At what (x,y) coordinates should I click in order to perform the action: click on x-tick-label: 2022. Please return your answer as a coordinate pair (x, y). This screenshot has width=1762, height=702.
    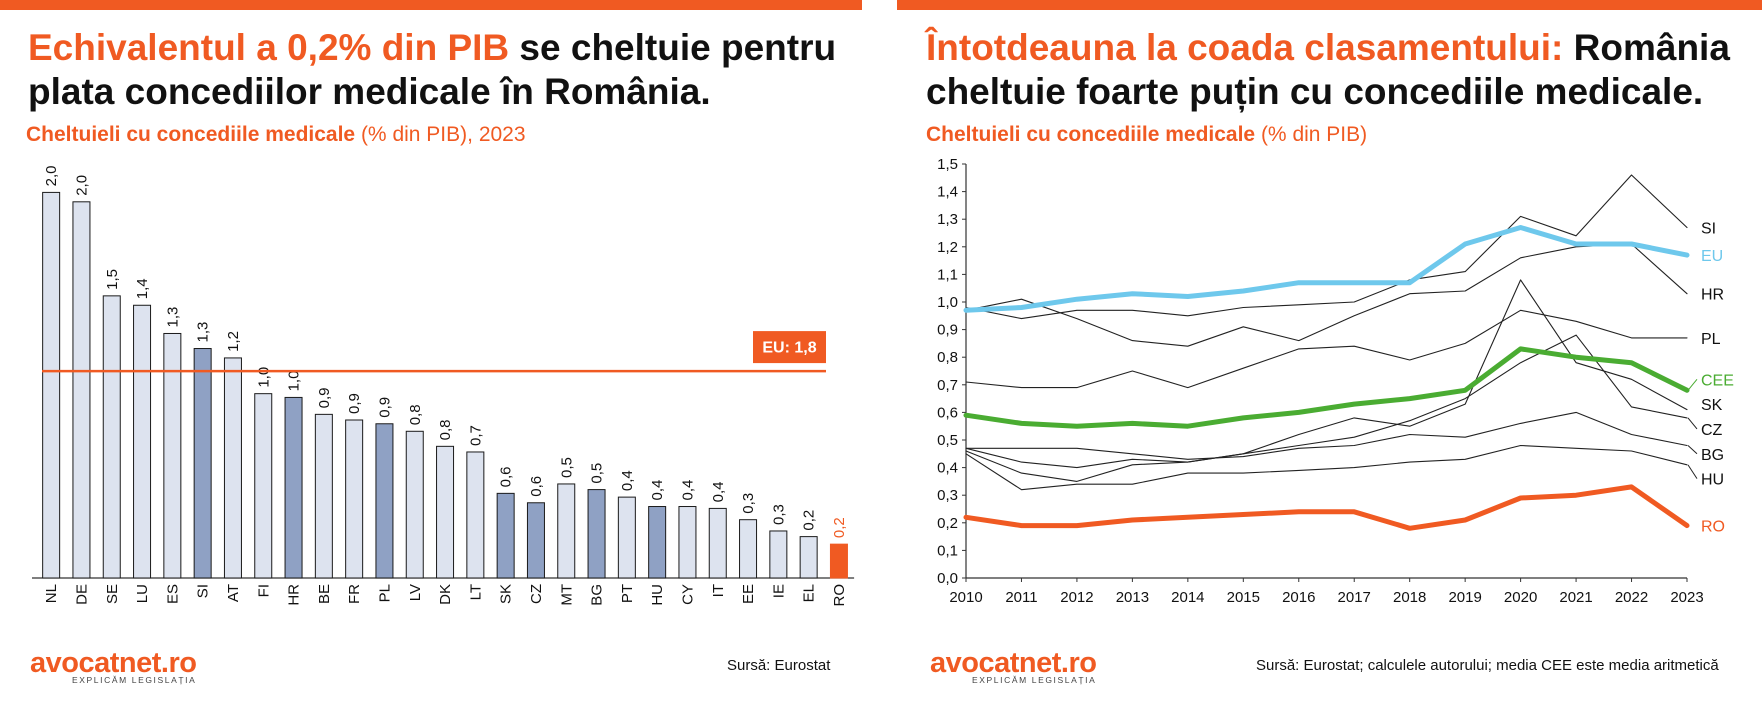
    Looking at the image, I should click on (1631, 597).